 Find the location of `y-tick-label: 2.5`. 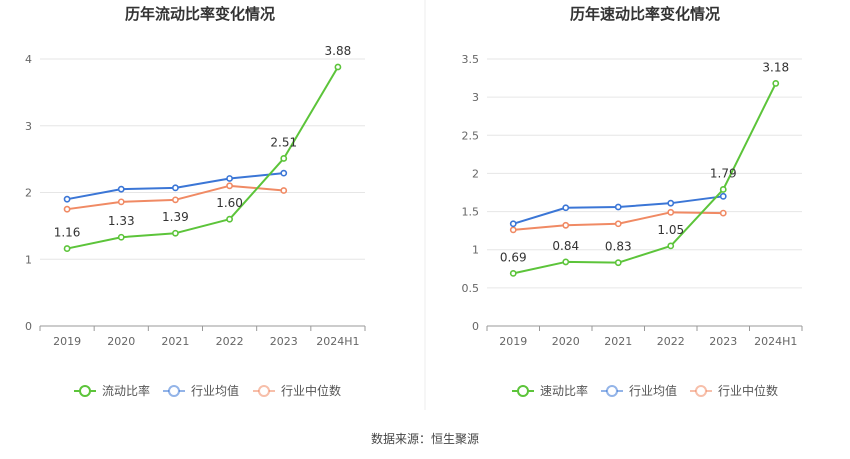

y-tick-label: 2.5 is located at coordinates (471, 135).